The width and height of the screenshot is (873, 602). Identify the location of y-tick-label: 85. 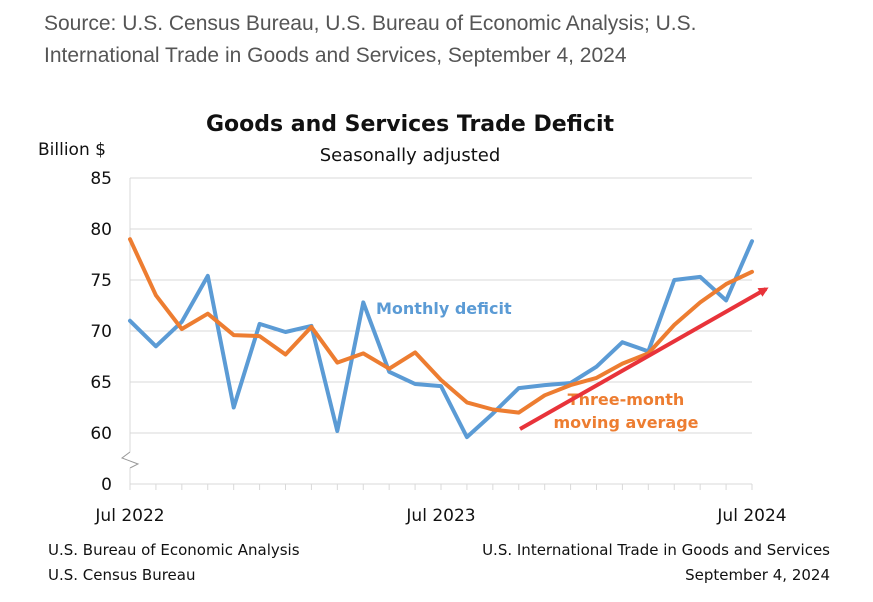
(101, 179).